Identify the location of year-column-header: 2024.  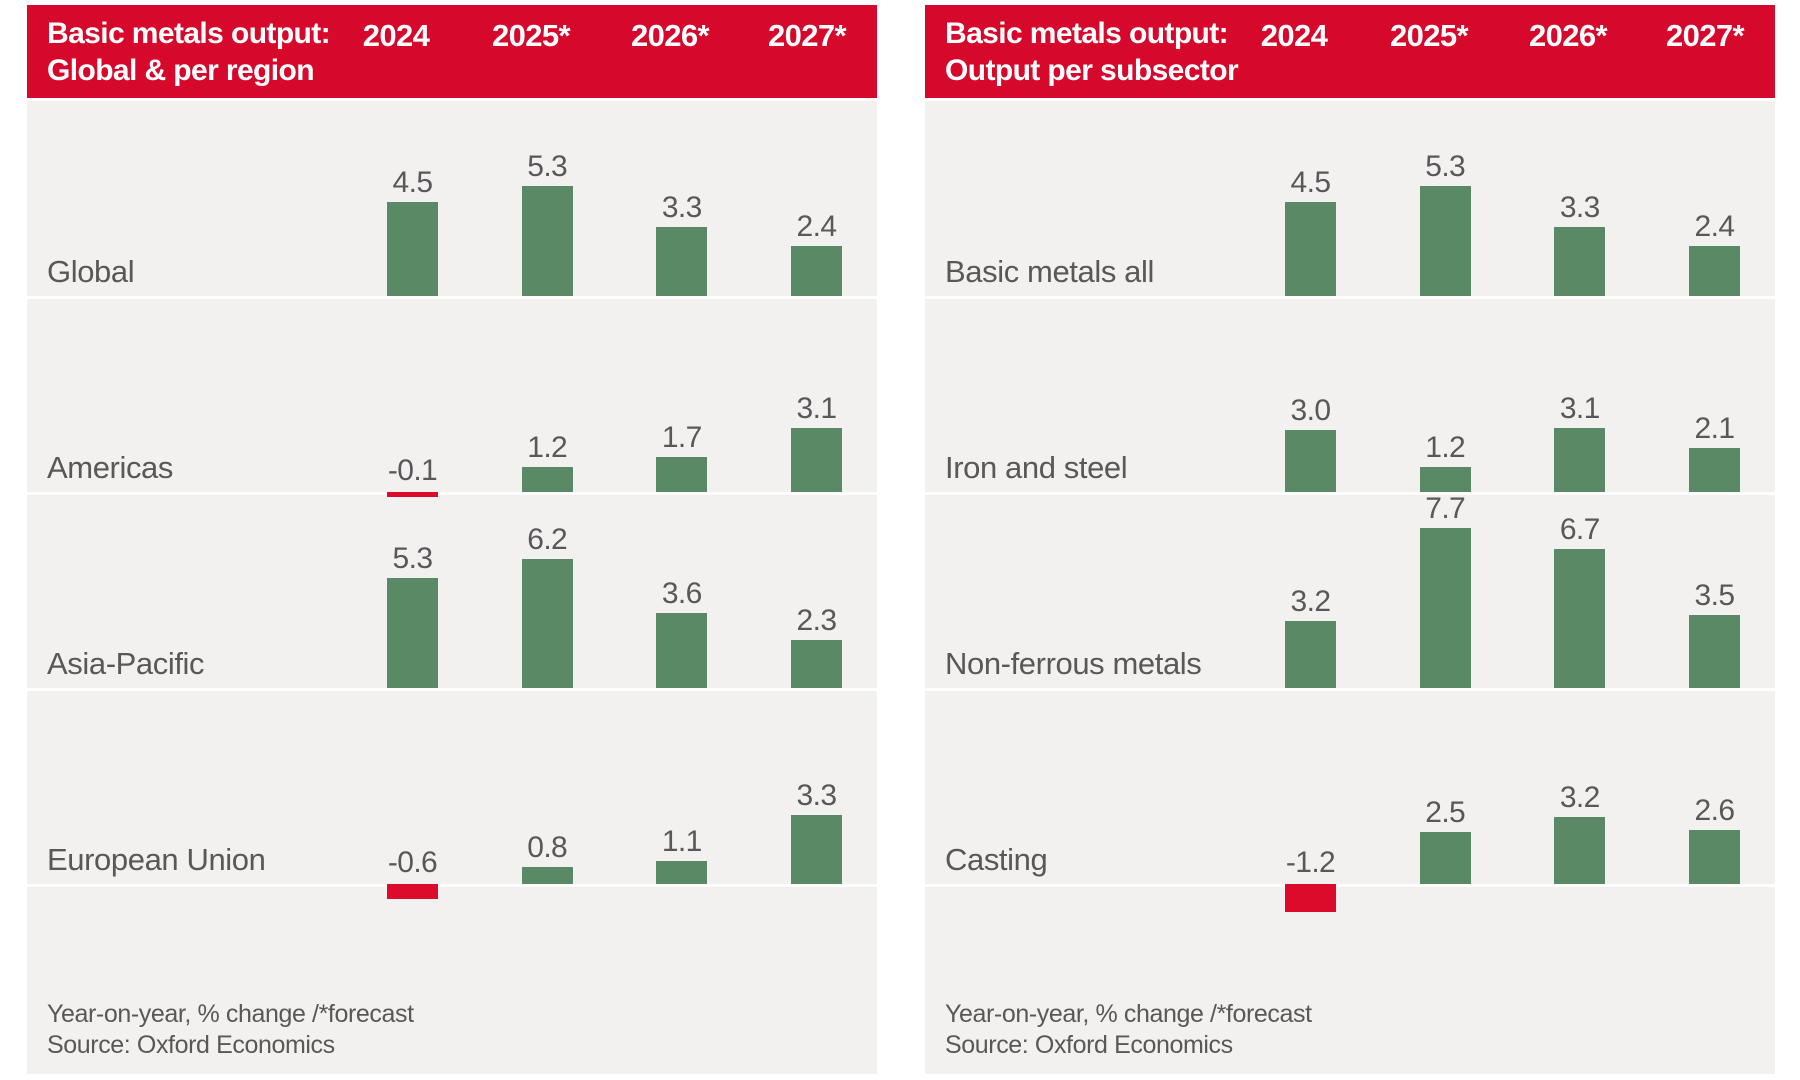
(1294, 35).